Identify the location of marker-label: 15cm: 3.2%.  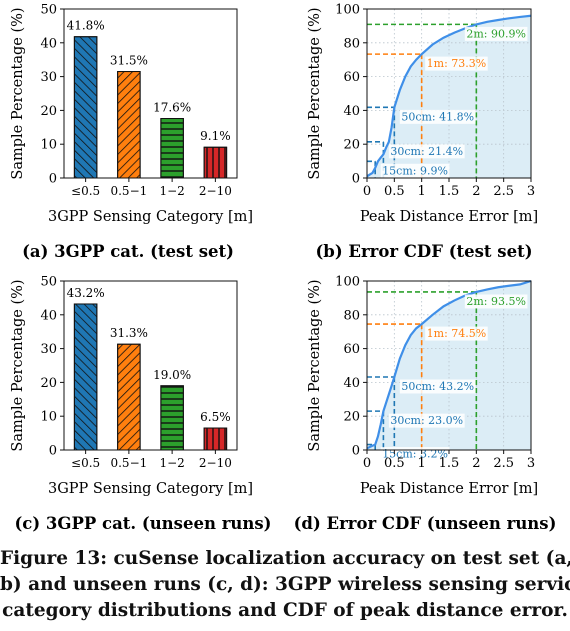
(415, 454).